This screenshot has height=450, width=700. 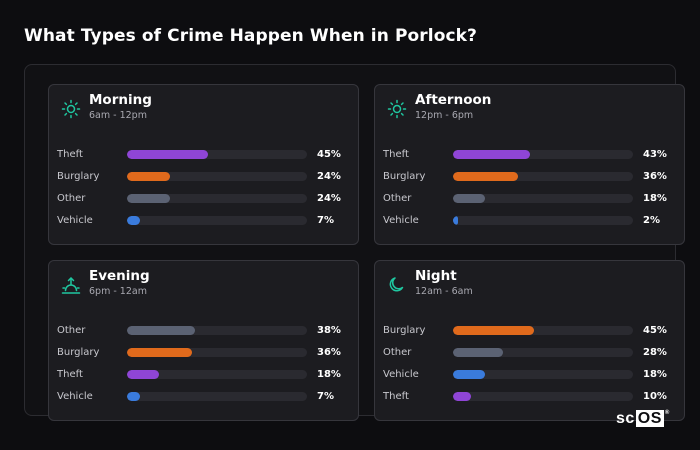 I want to click on crime-row: Theft 45%, so click(x=207, y=158).